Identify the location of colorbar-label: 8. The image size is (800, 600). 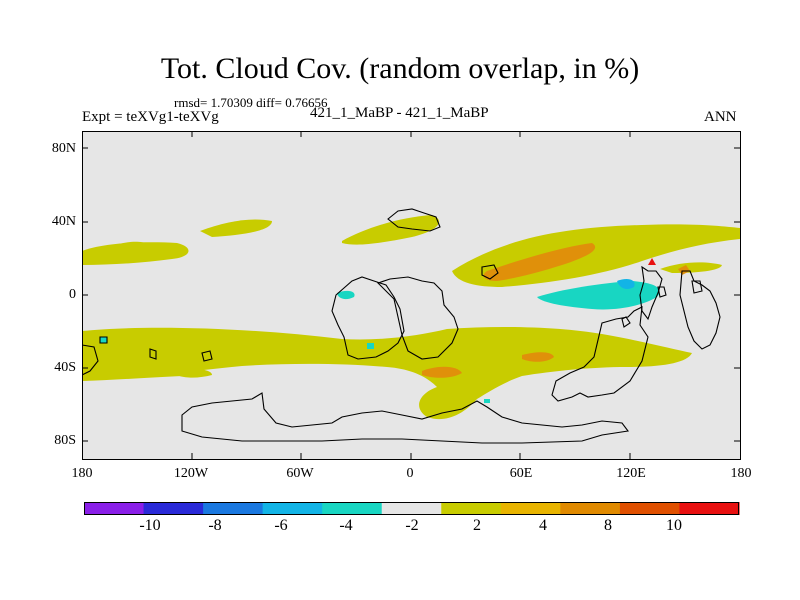
(608, 525).